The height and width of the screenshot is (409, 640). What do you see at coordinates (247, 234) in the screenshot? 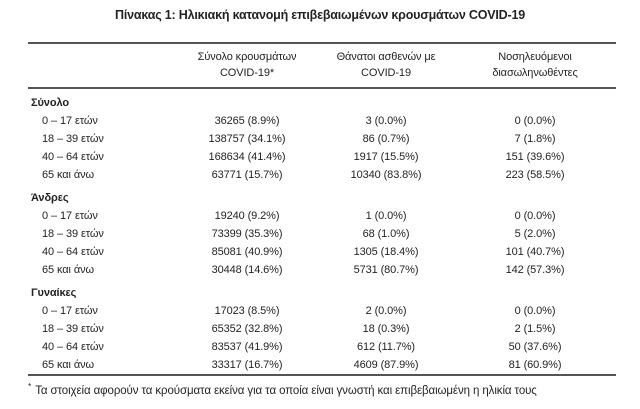
I see `cases-cell: 73399 (35.3%)` at bounding box center [247, 234].